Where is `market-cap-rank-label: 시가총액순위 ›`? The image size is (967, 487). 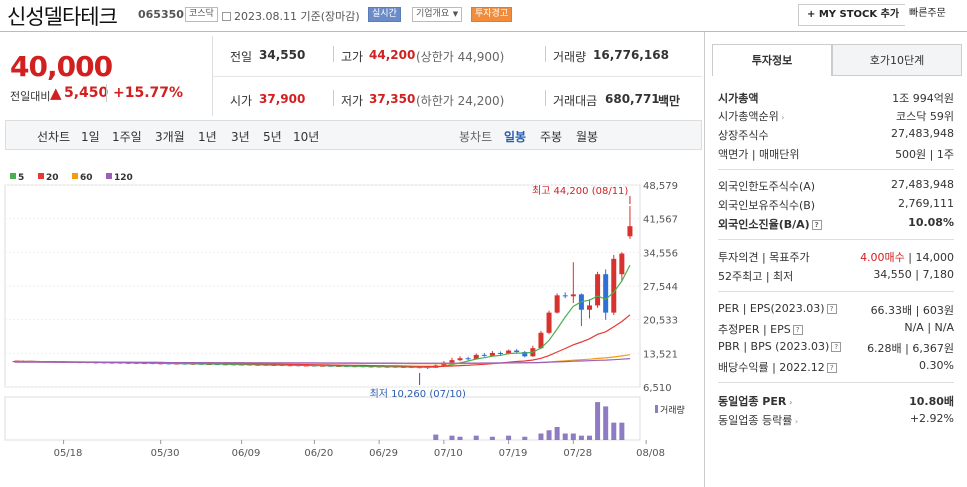
market-cap-rank-label: 시가총액순위 › is located at coordinates (751, 116).